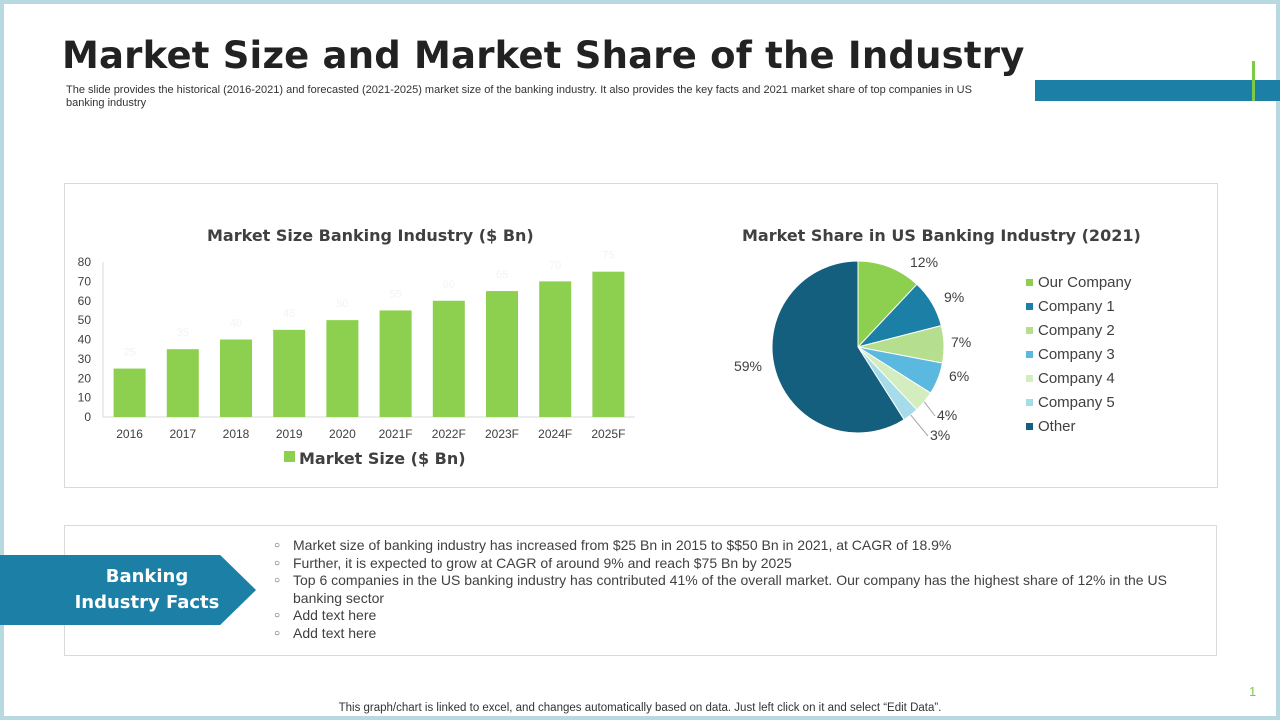 Image resolution: width=1280 pixels, height=720 pixels. Describe the element at coordinates (947, 415) in the screenshot. I see `pie-value-label: 4%` at that location.